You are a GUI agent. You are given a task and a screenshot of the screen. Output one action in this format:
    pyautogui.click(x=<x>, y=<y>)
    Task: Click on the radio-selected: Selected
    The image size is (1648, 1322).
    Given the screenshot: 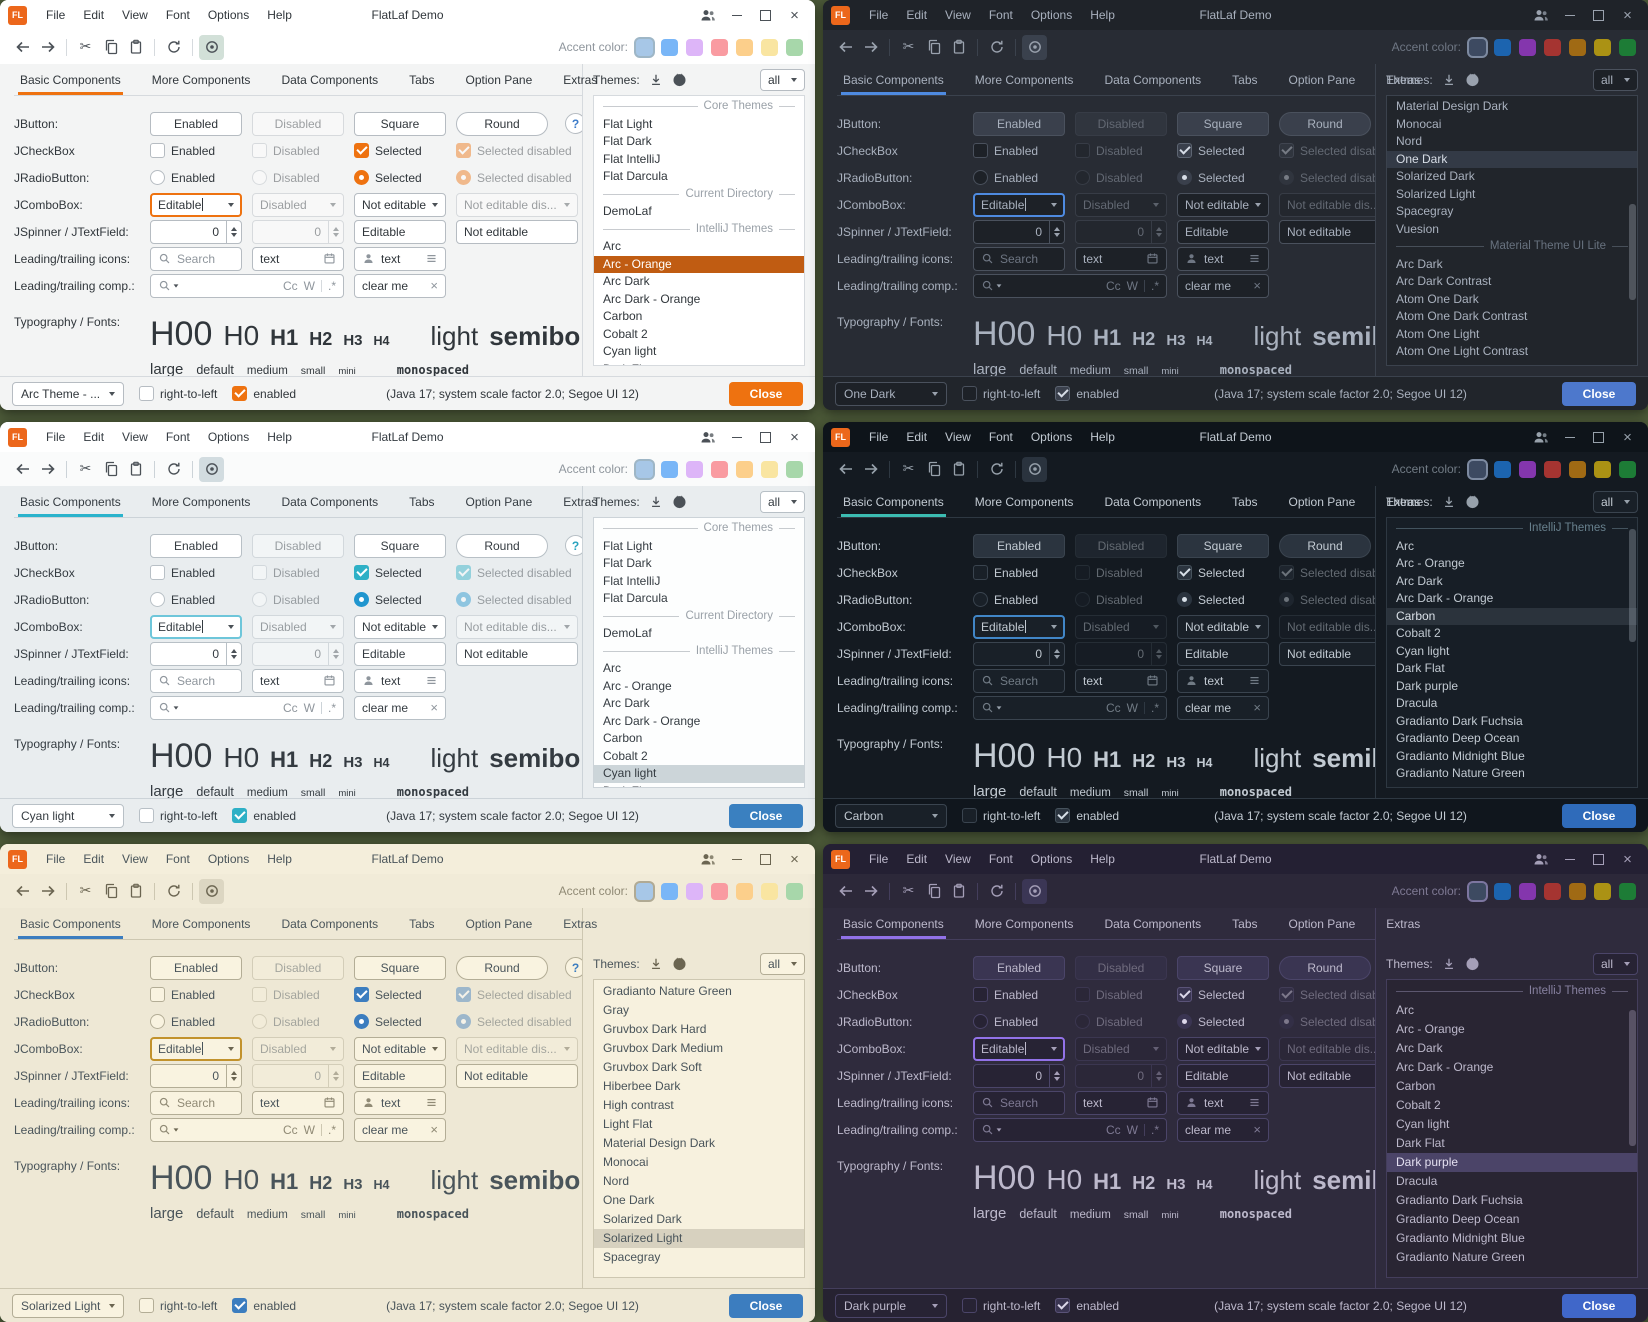 What is the action you would take?
    pyautogui.click(x=400, y=1021)
    